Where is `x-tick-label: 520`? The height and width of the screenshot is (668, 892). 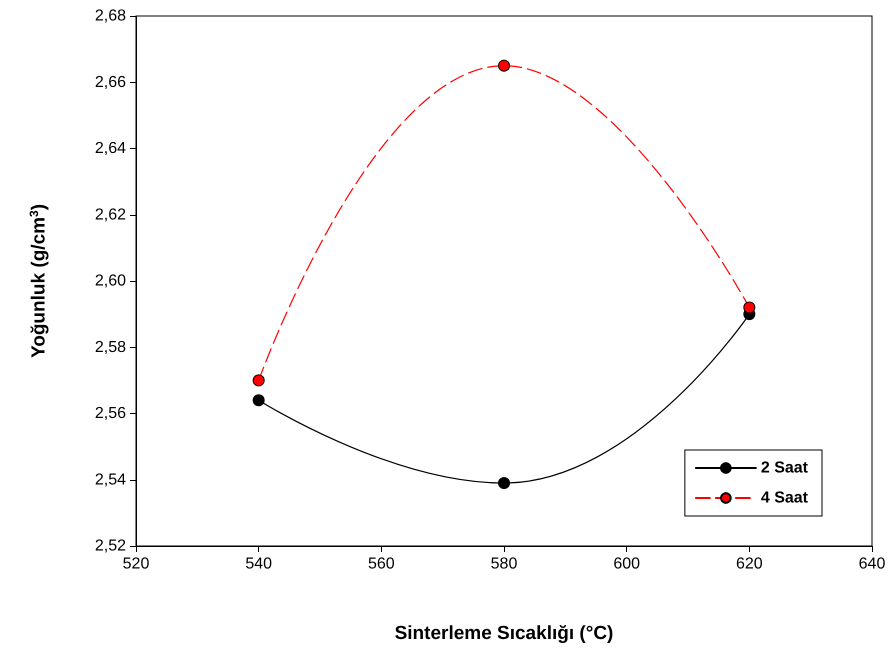
x-tick-label: 520 is located at coordinates (136, 564).